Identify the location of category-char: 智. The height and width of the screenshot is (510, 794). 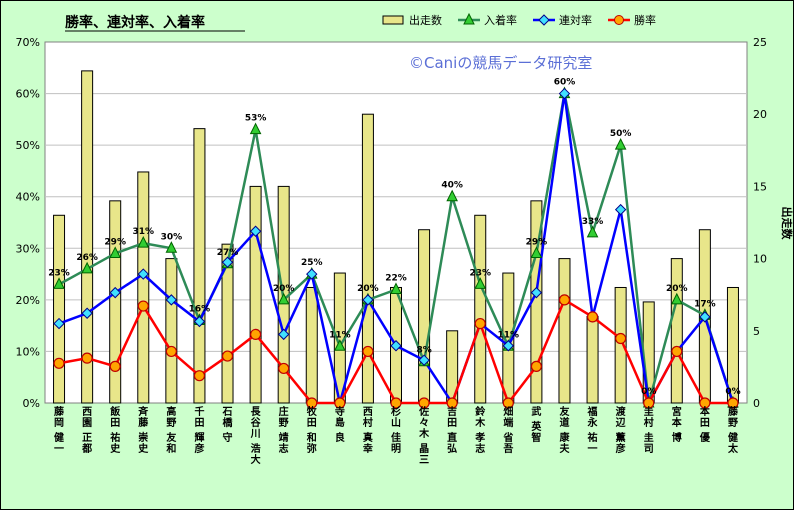
(536, 437).